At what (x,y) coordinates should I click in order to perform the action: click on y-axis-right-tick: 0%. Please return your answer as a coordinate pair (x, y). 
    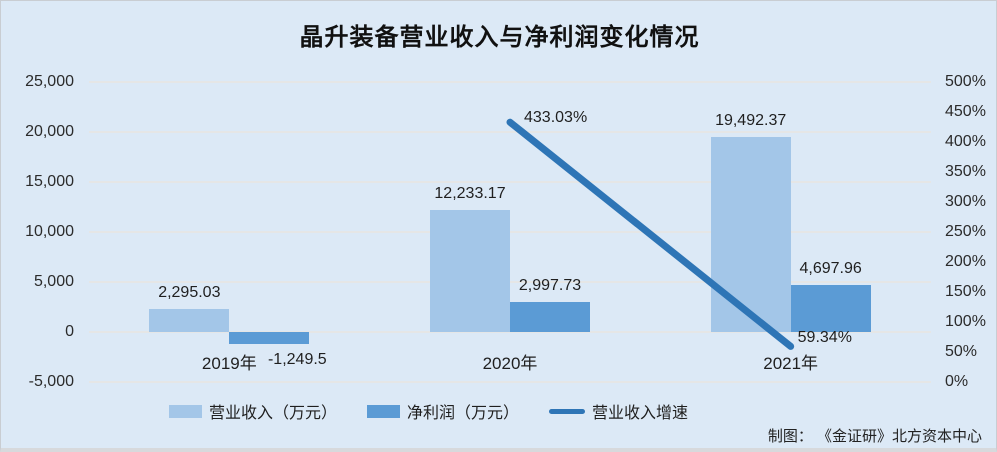
    Looking at the image, I should click on (957, 381).